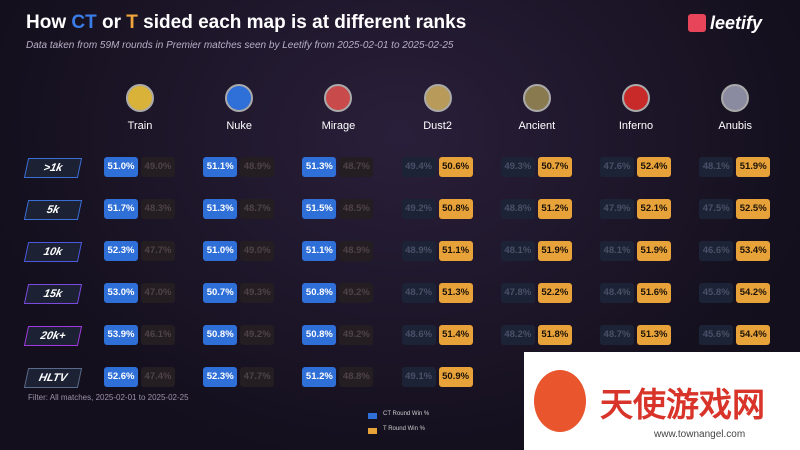 Image resolution: width=800 pixels, height=450 pixels. I want to click on rank-label: 15k, so click(53, 294).